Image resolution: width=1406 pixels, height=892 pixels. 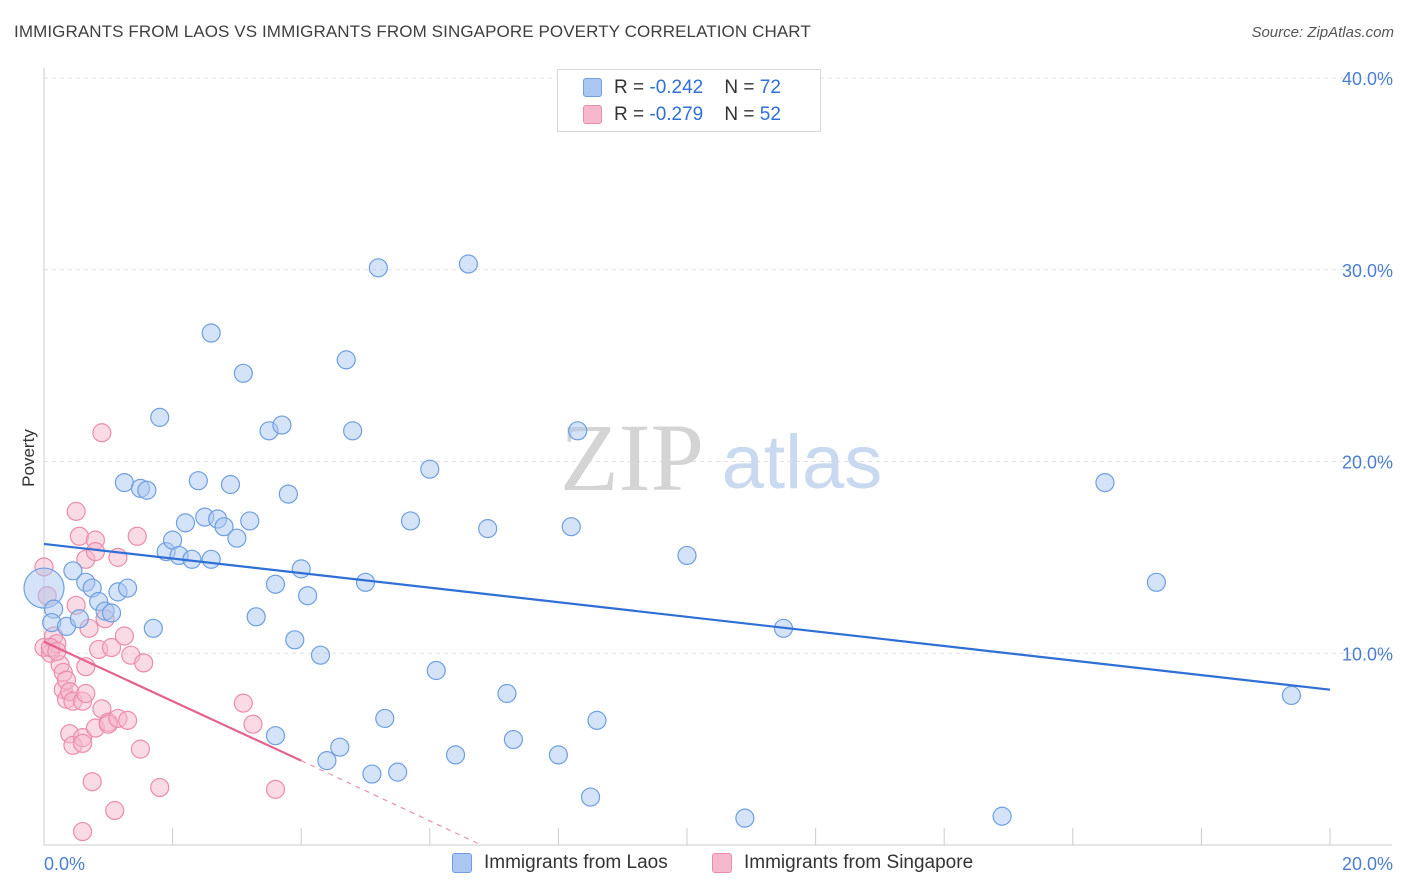 What do you see at coordinates (592, 114) in the screenshot?
I see `singapore-swatch` at bounding box center [592, 114].